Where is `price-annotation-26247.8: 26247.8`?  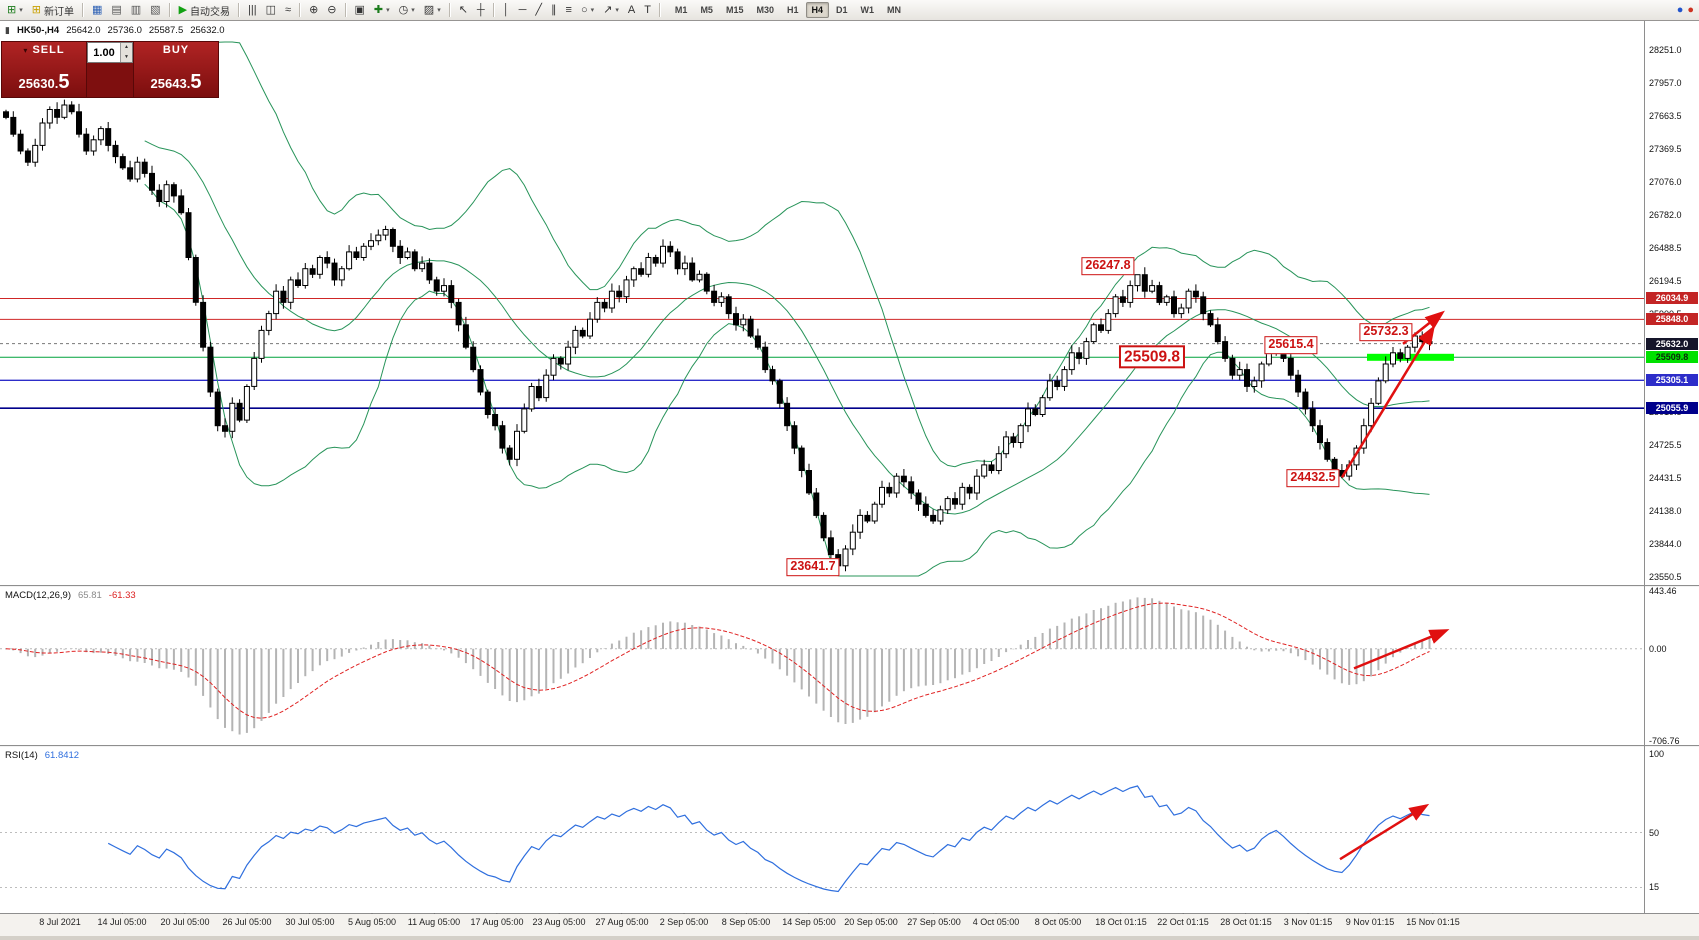 price-annotation-26247.8: 26247.8 is located at coordinates (1108, 266).